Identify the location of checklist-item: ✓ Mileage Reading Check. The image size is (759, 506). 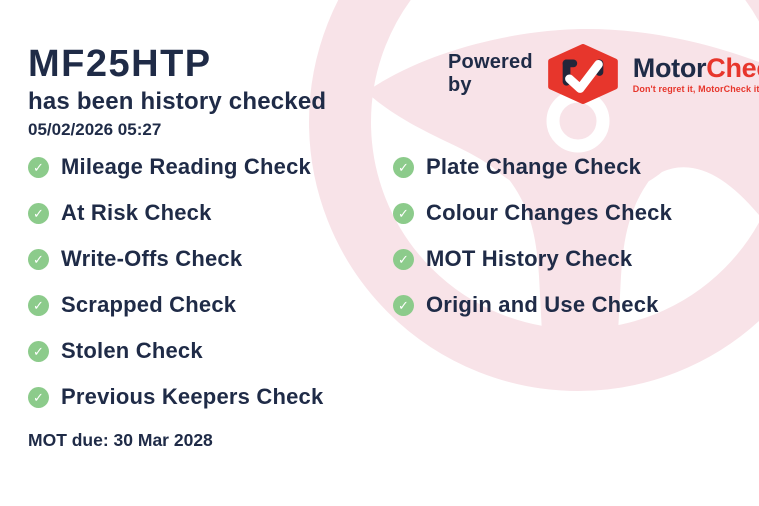
(175, 167).